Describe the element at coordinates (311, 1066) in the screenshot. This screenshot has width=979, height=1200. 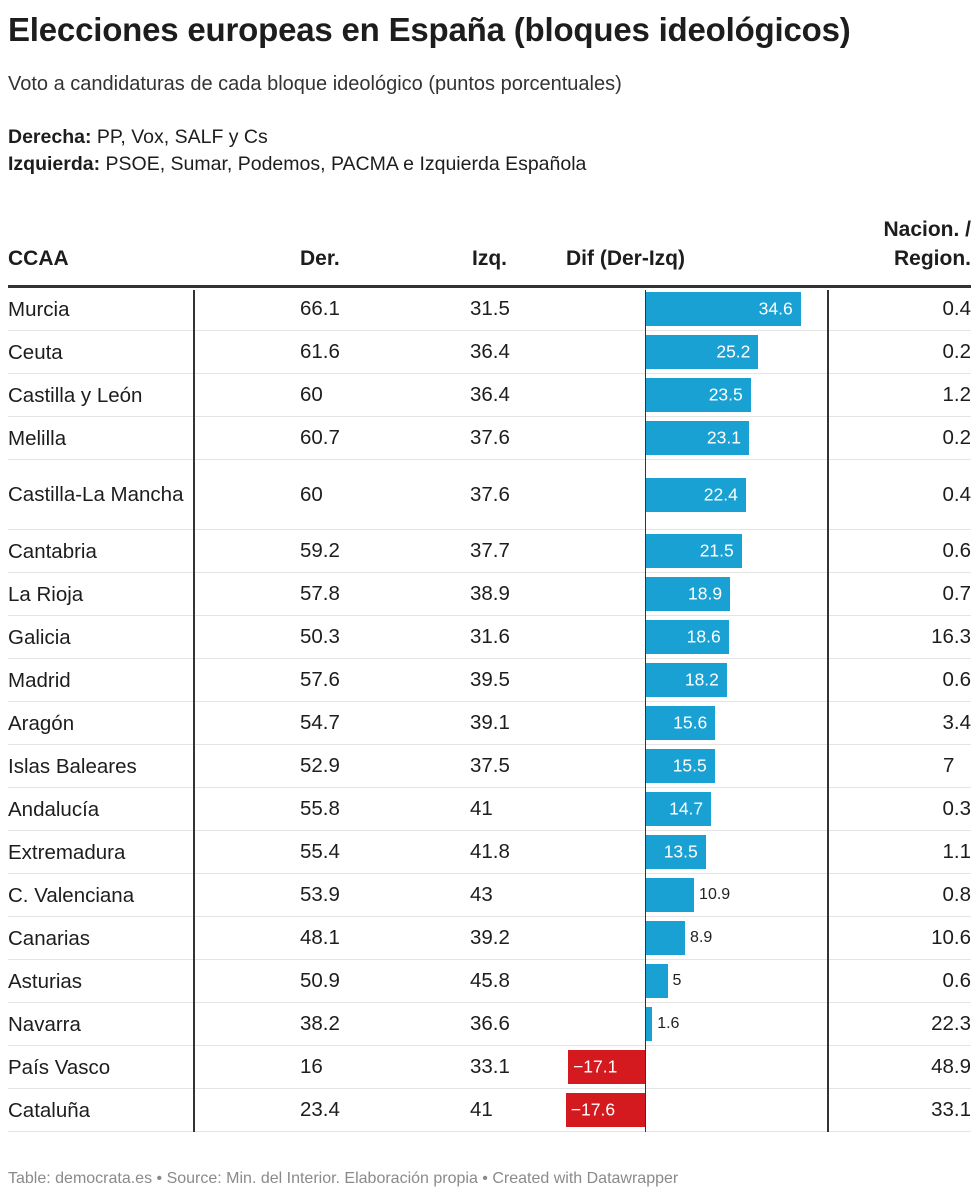
I see `der-cell: 16` at that location.